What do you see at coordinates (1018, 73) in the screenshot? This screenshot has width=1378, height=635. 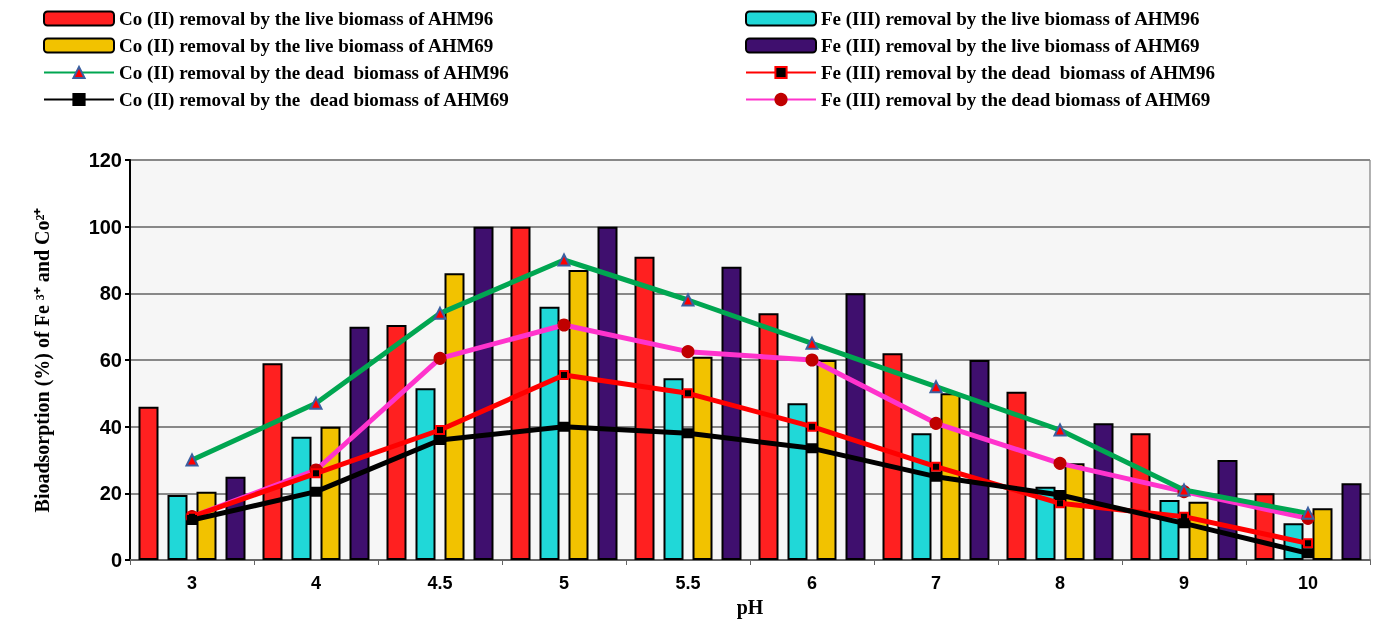 I see `legend-label: Fe (III) removal by the dead biomass of AHM96` at bounding box center [1018, 73].